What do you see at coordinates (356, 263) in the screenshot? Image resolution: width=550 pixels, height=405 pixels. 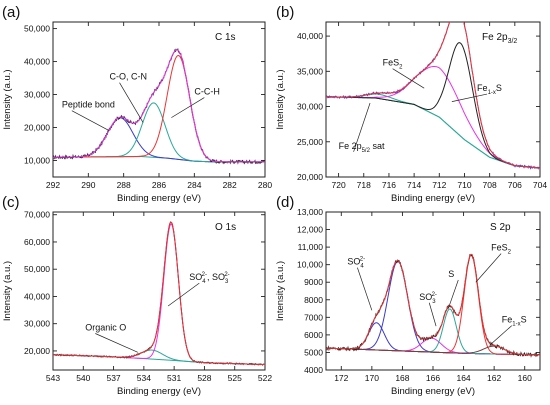 I see `annotation-label: SO42-` at bounding box center [356, 263].